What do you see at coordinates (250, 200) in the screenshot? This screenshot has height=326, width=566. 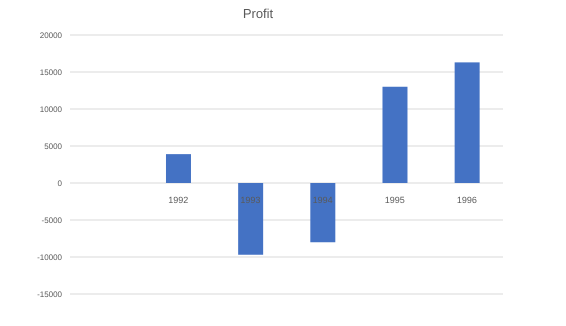 I see `x-tick-label: 1993` at bounding box center [250, 200].